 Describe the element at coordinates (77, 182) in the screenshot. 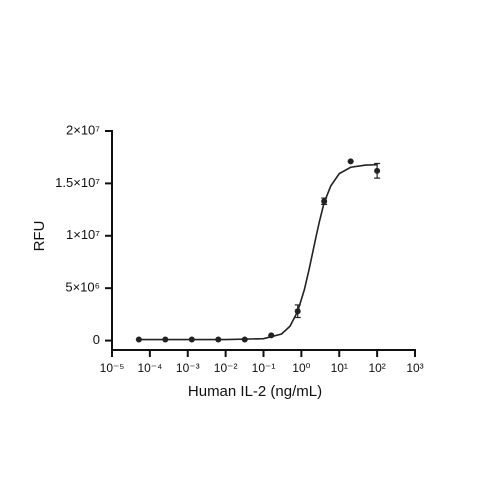

I see `y-tick-label: 1.5×10⁷` at that location.